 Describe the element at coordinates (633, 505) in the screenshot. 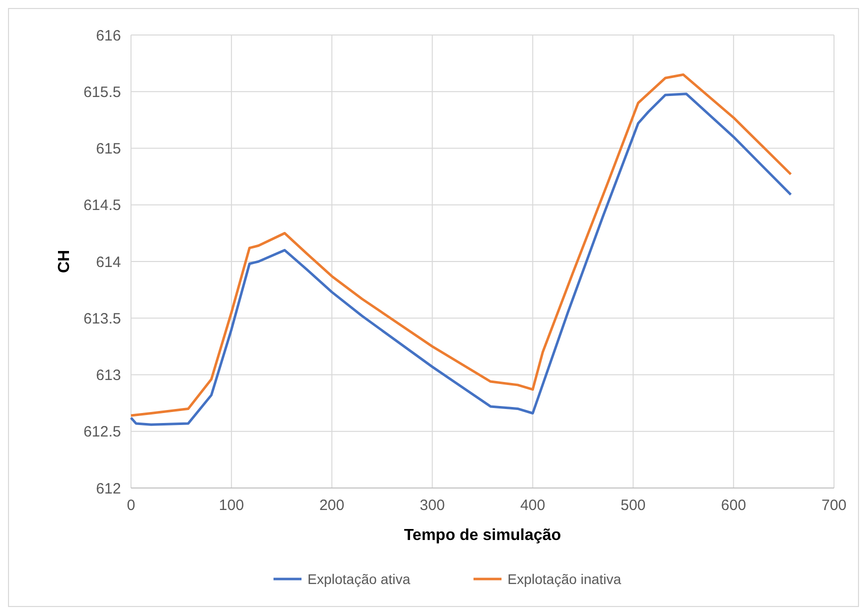

I see `x-tick-label: 500` at that location.